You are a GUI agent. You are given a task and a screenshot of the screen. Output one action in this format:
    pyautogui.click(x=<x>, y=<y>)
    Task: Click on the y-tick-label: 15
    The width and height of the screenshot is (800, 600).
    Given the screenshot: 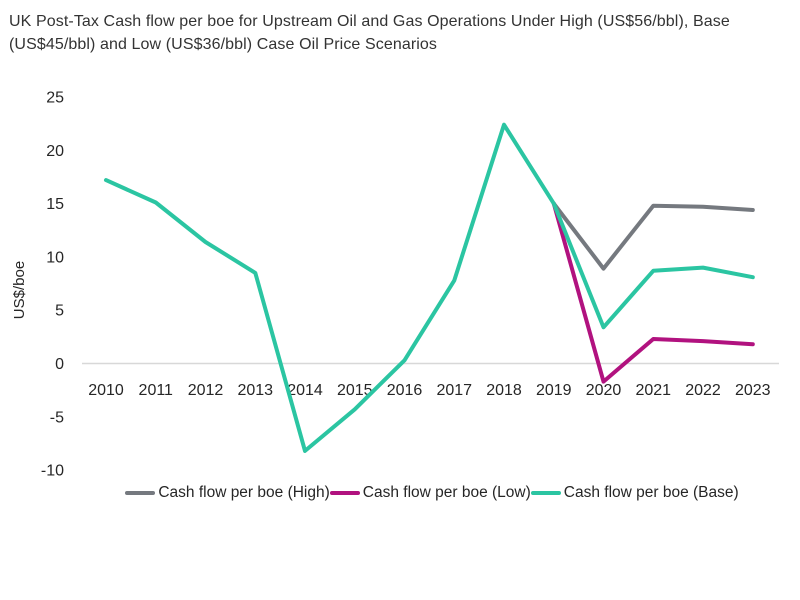 What is the action you would take?
    pyautogui.click(x=55, y=204)
    